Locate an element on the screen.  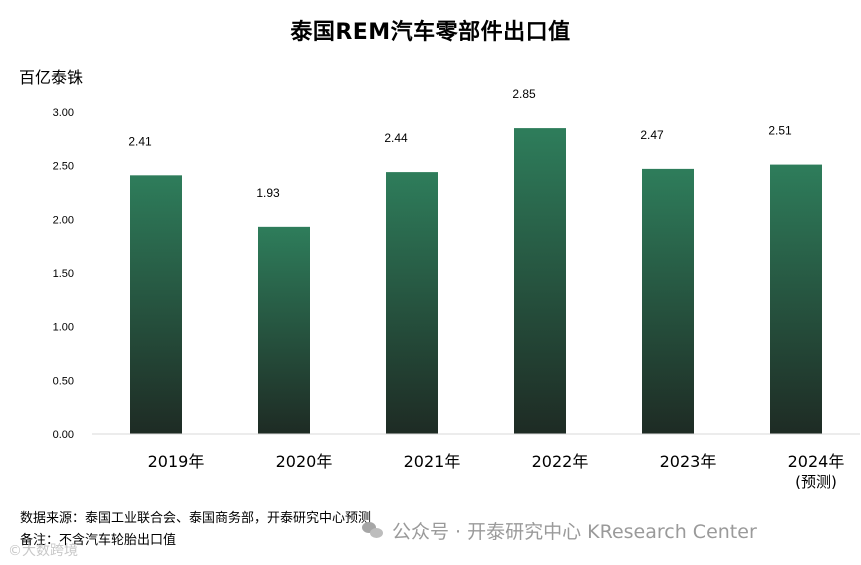
data-source-note: 数据来源：泰国工业联合会、泰国商务部，开泰研究中心预测 is located at coordinates (196, 518).